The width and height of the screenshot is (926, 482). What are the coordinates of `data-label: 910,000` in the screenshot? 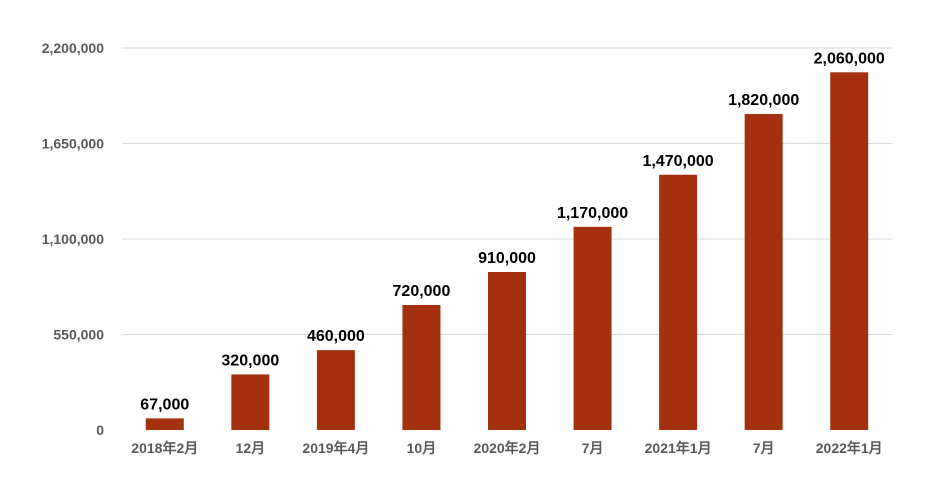 It's located at (507, 258).